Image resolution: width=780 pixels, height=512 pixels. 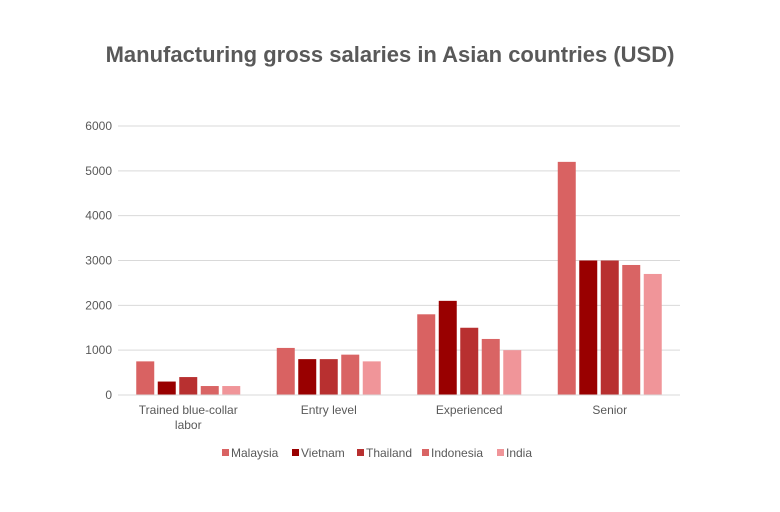 What do you see at coordinates (389, 453) in the screenshot?
I see `legend-label: Thailand` at bounding box center [389, 453].